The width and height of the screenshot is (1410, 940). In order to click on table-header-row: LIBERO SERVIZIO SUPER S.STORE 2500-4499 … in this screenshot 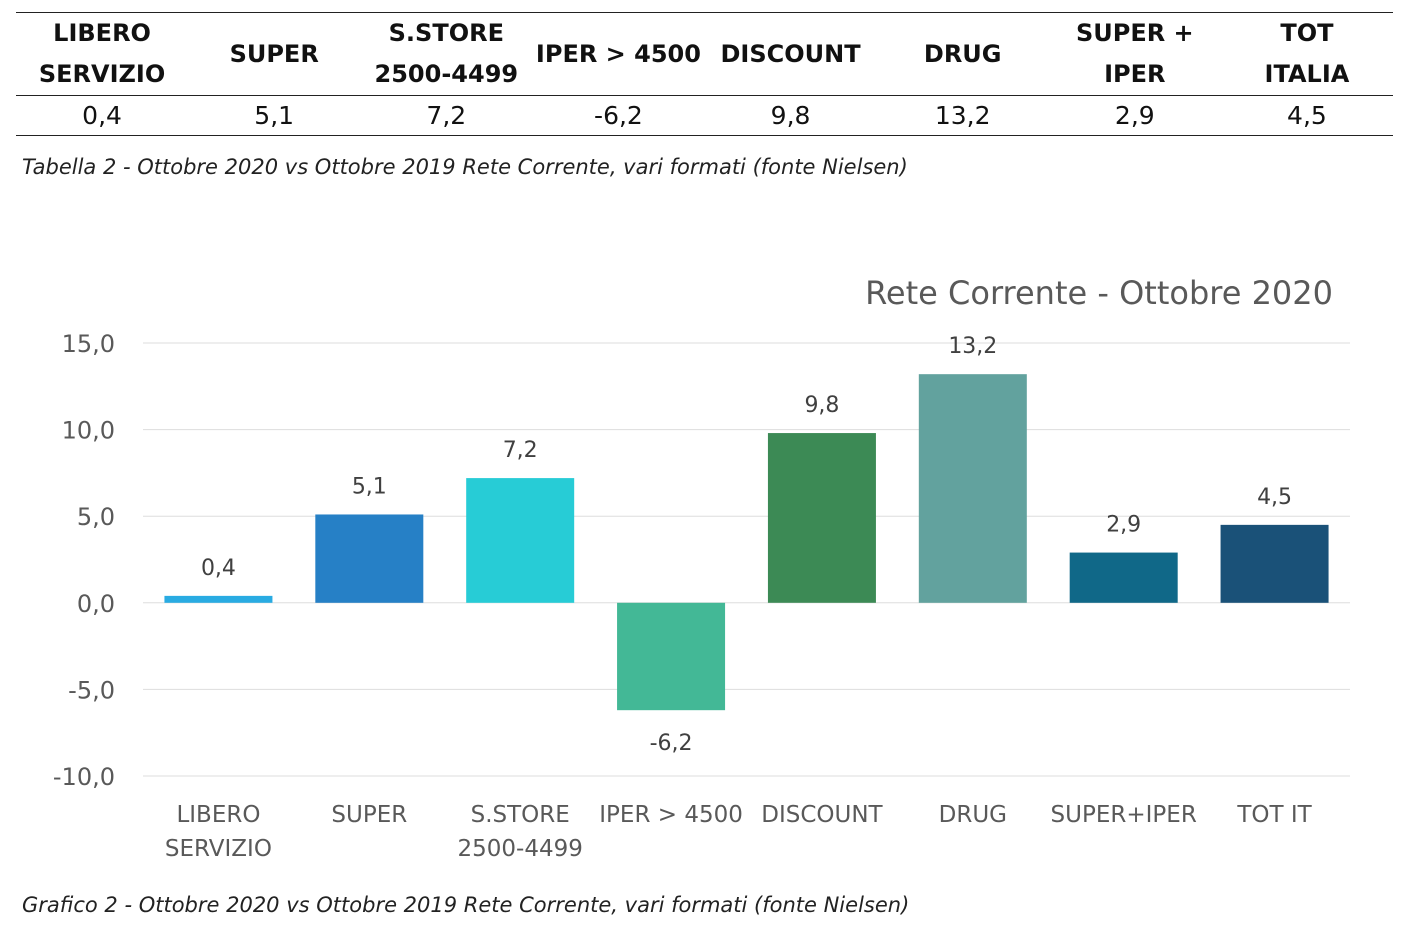, I will do `click(704, 54)`.